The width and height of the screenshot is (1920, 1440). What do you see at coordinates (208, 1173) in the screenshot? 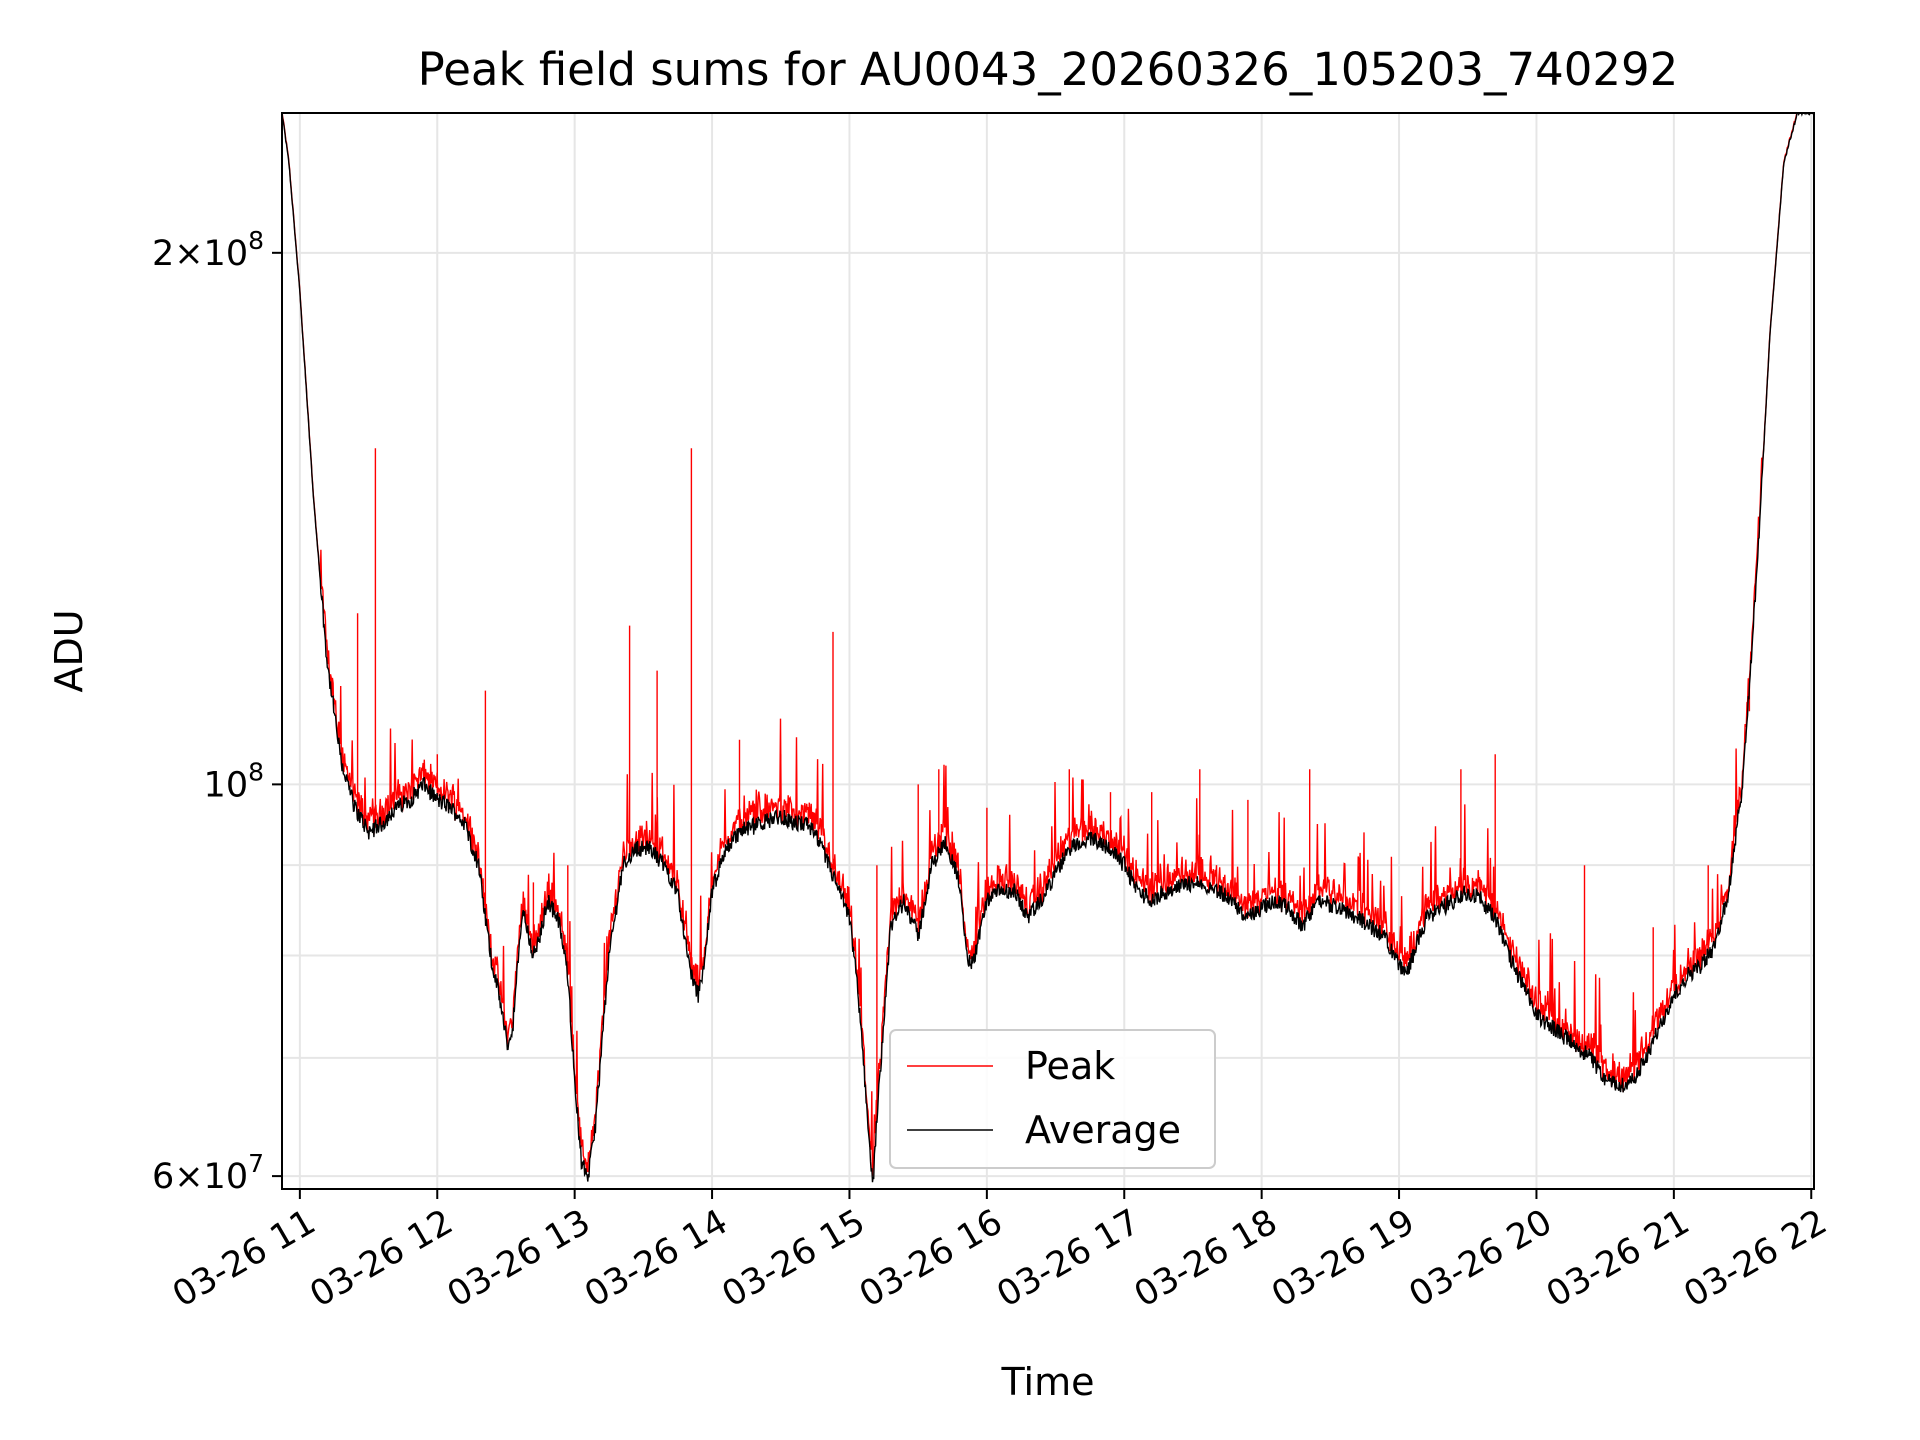
I see `y-tick-label: 6×107` at bounding box center [208, 1173].